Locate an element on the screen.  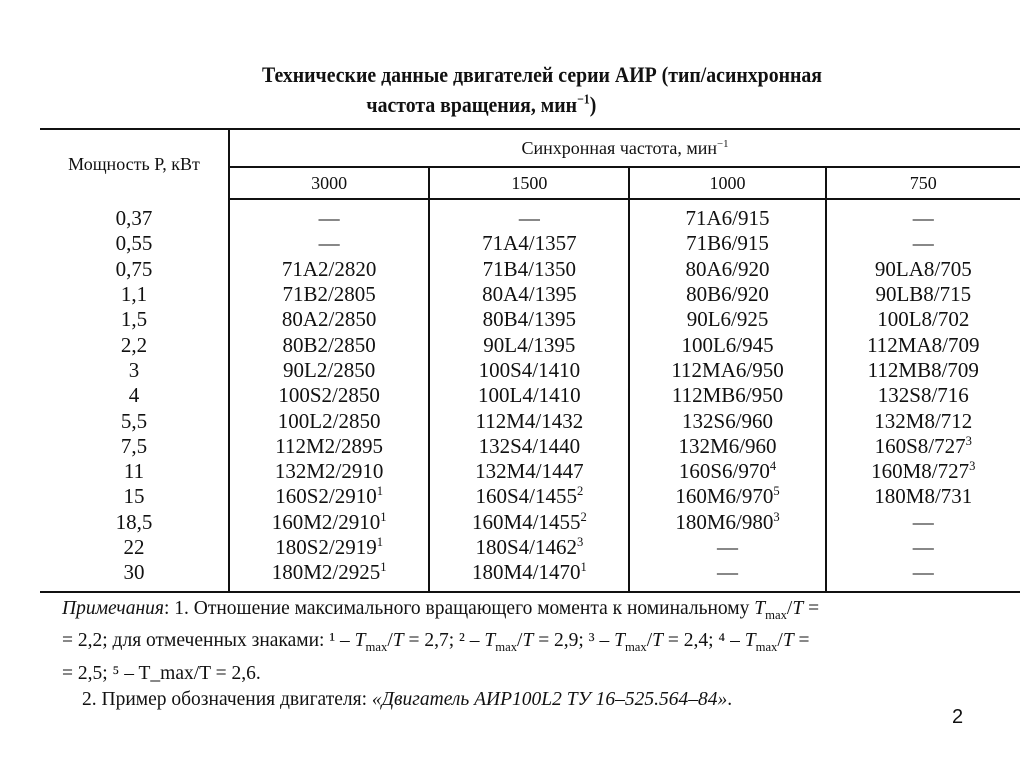
motor-cell: 160M4/14552 is located at coordinates (530, 522).